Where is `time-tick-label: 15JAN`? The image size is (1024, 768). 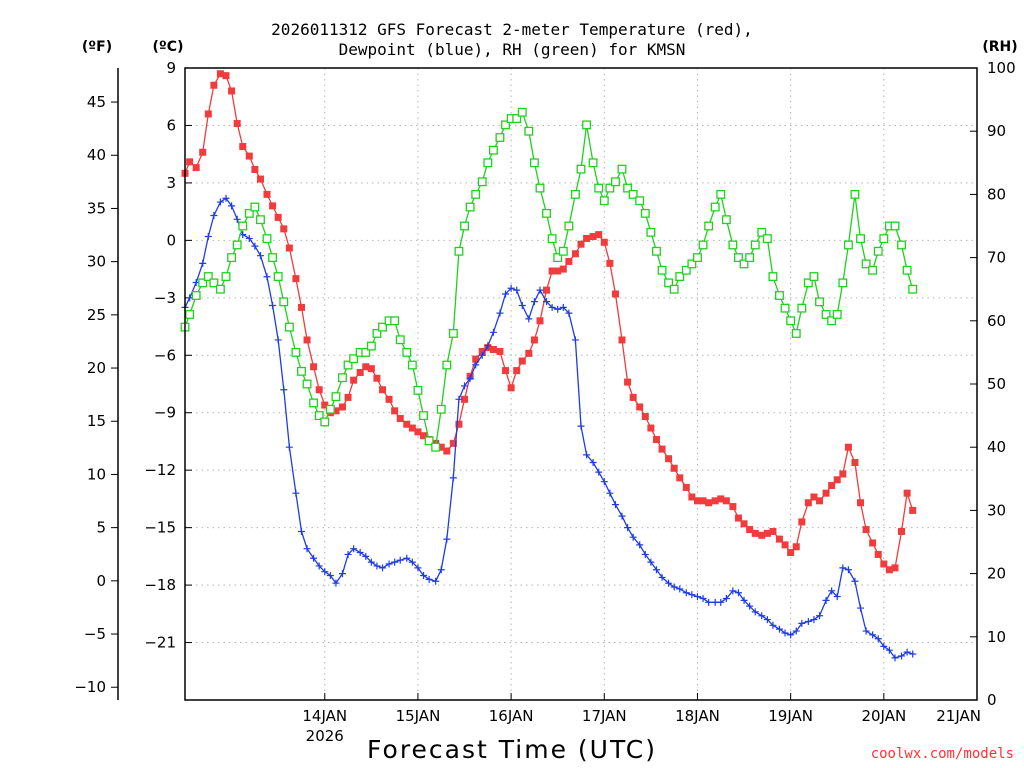 time-tick-label: 15JAN is located at coordinates (418, 716).